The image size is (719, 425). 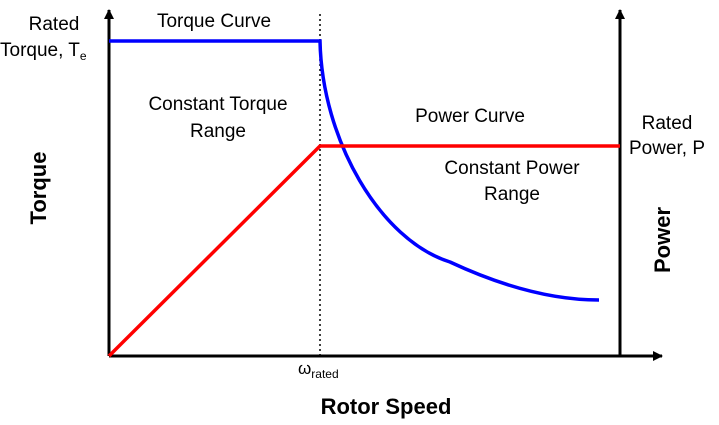 I want to click on x-axis-title: Rotor Speed, so click(x=386, y=406).